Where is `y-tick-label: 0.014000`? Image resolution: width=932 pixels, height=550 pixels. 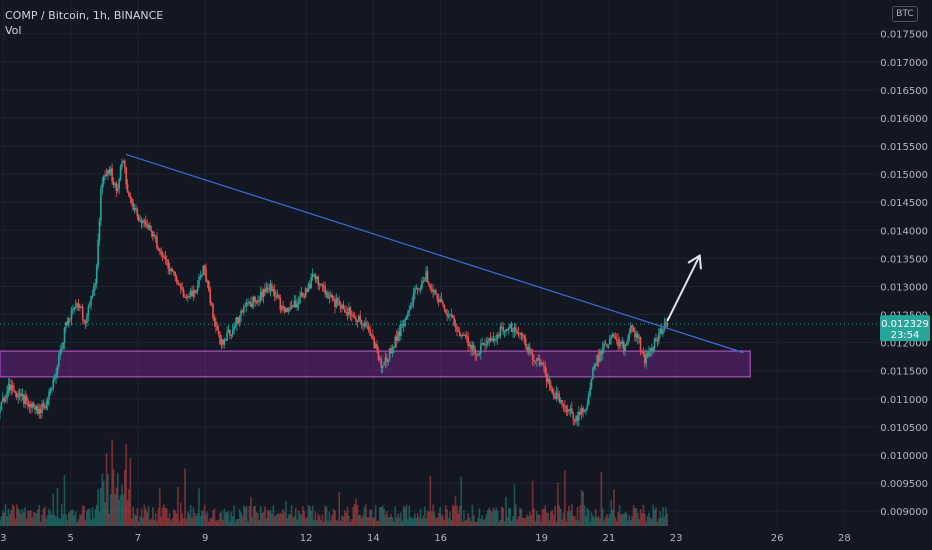
y-tick-label: 0.014000 is located at coordinates (904, 231).